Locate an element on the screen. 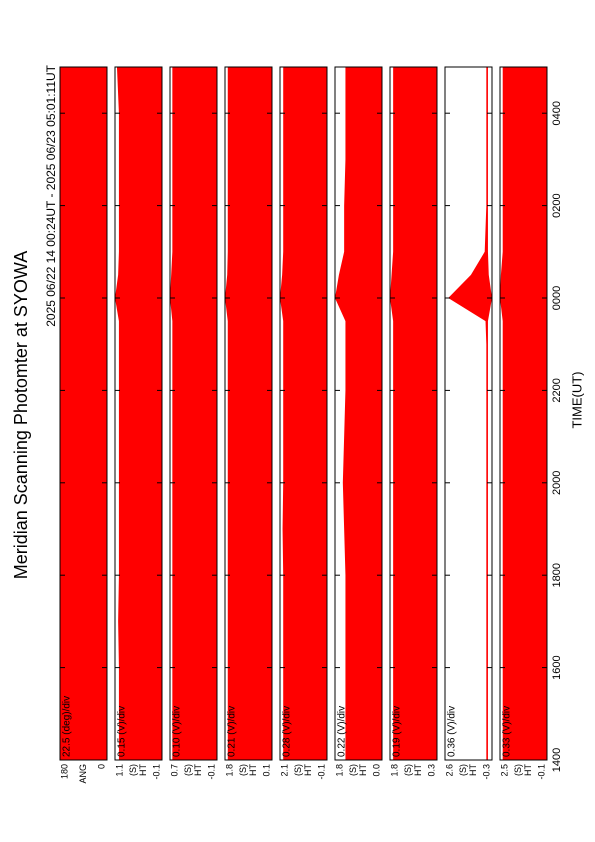 The image size is (595, 842). x-tick-label: 2000 is located at coordinates (557, 483).